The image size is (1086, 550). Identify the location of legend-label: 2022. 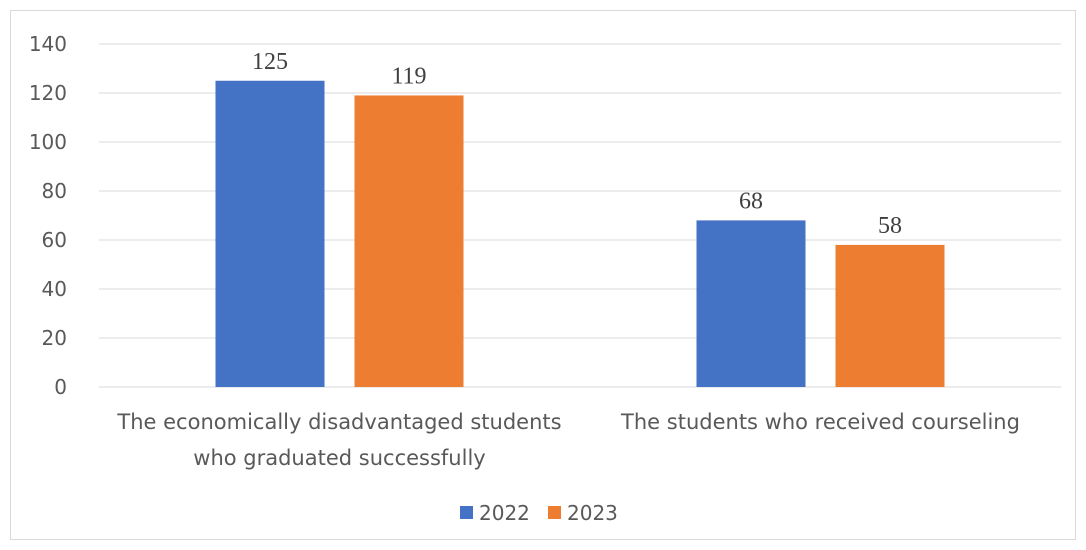
(504, 513).